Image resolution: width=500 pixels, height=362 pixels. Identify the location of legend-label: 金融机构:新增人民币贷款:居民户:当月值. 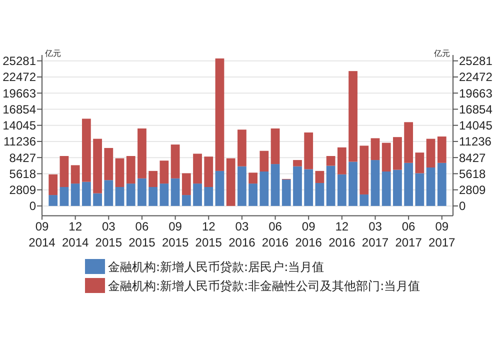
(216, 267).